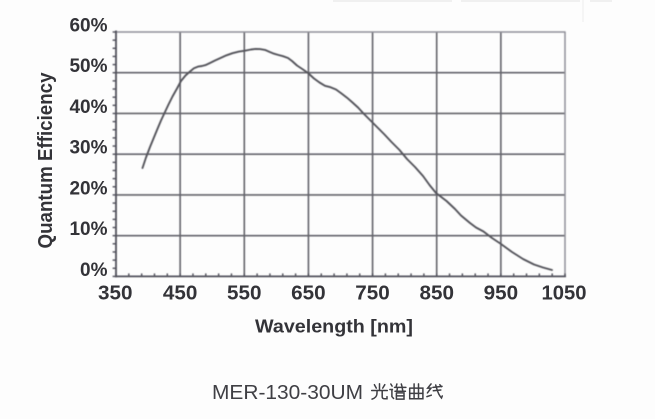  What do you see at coordinates (308, 294) in the screenshot?
I see `svg-text: 650` at bounding box center [308, 294].